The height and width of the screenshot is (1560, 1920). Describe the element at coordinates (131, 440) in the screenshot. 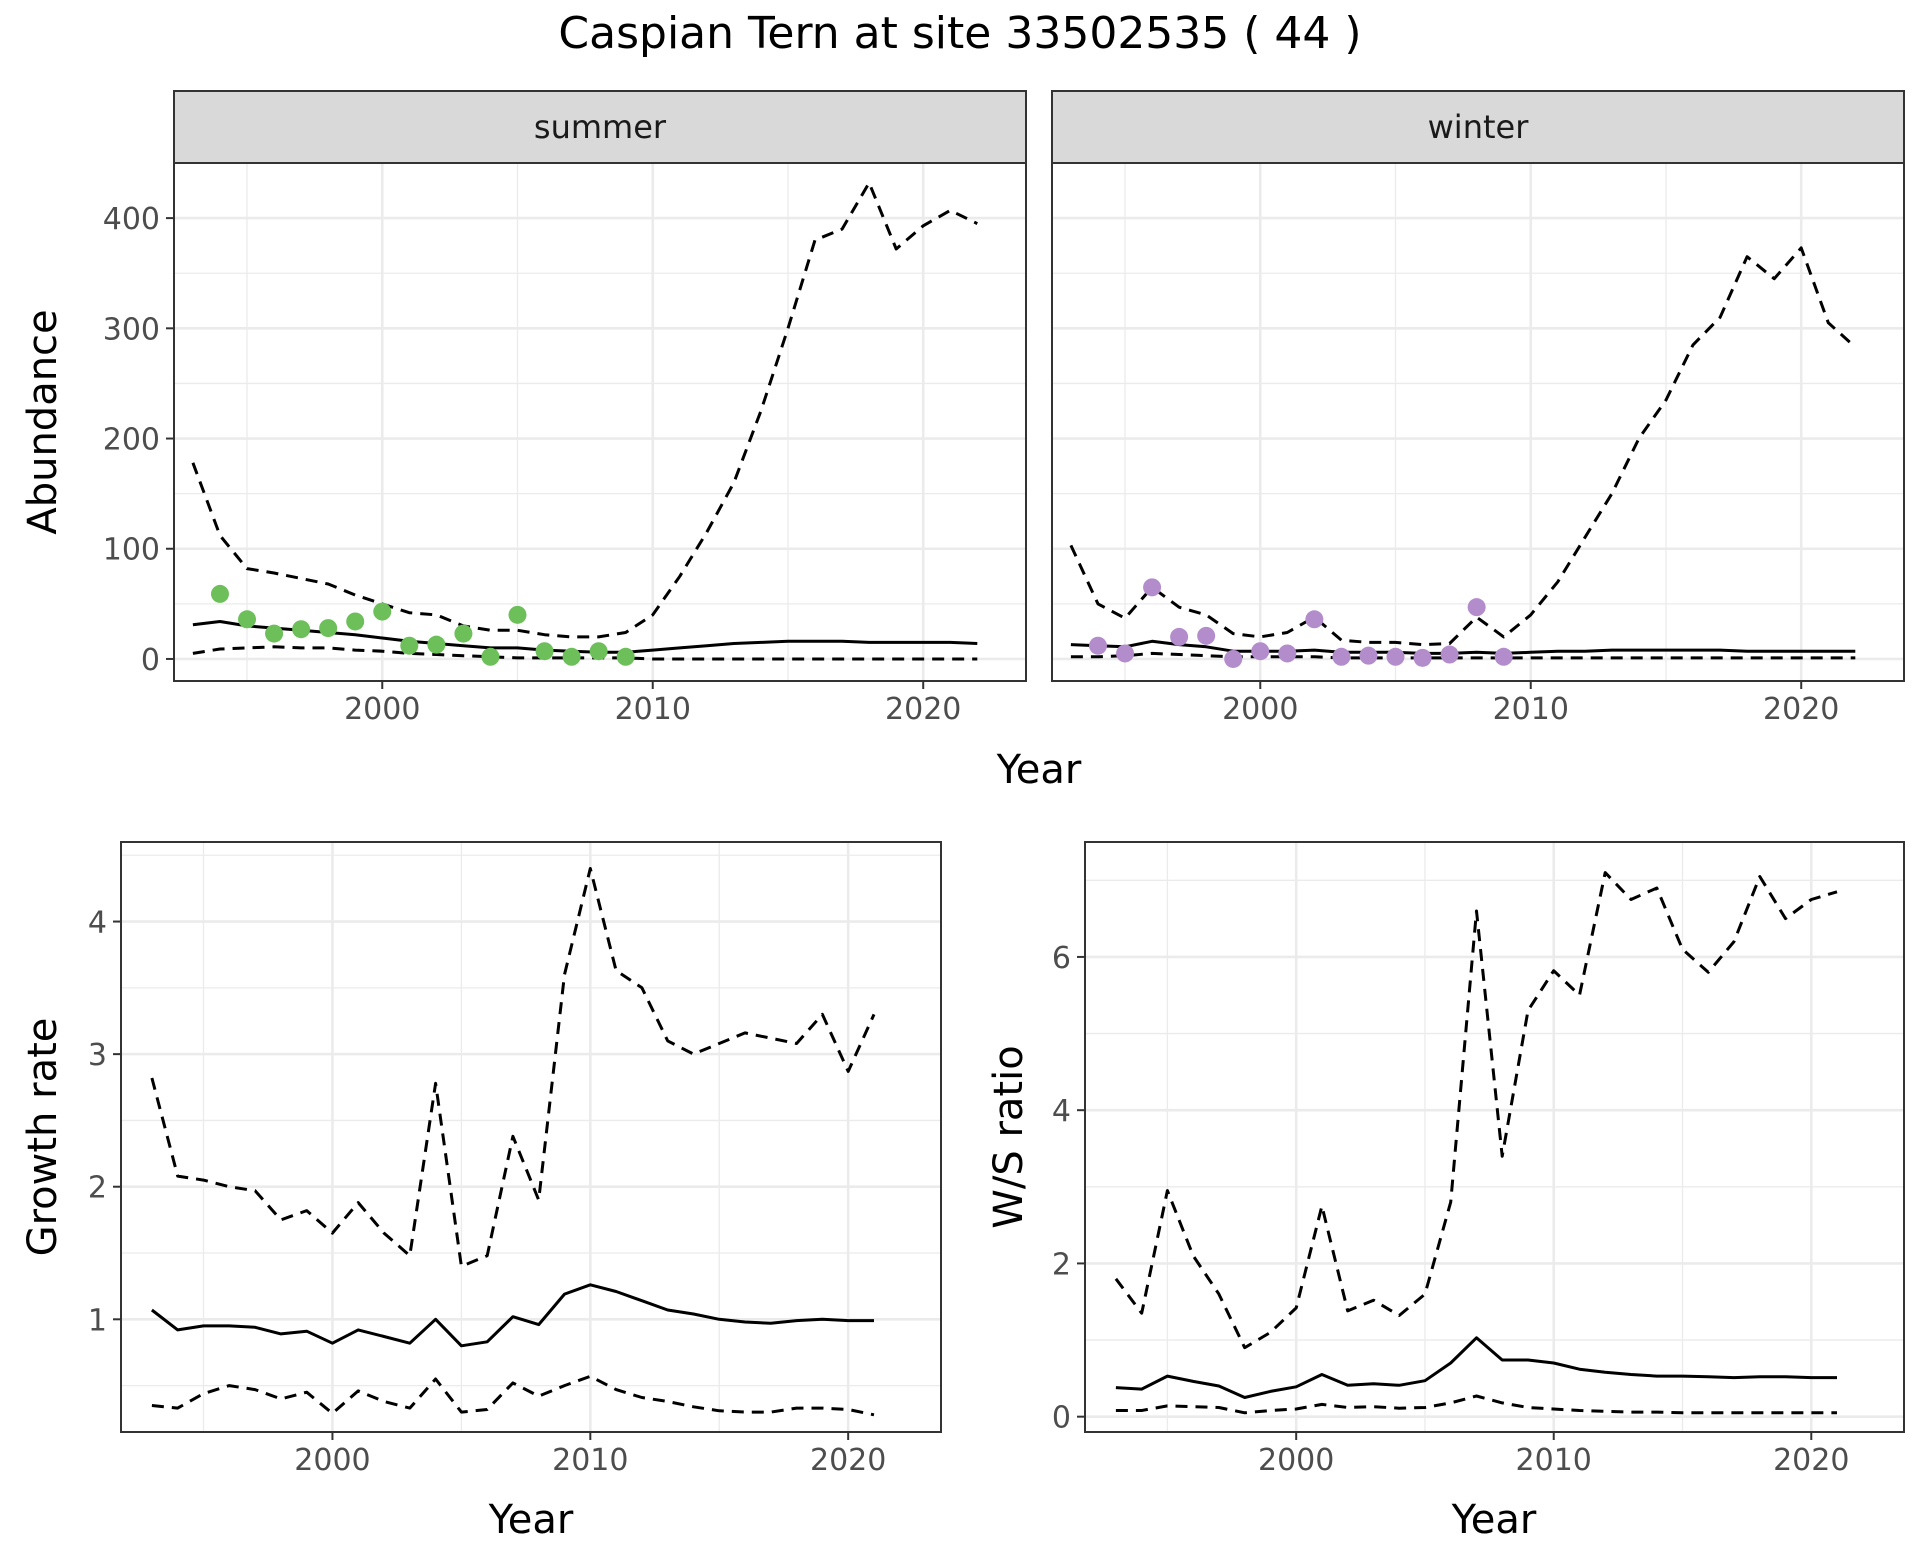

I see `y-tick-label: 200` at that location.